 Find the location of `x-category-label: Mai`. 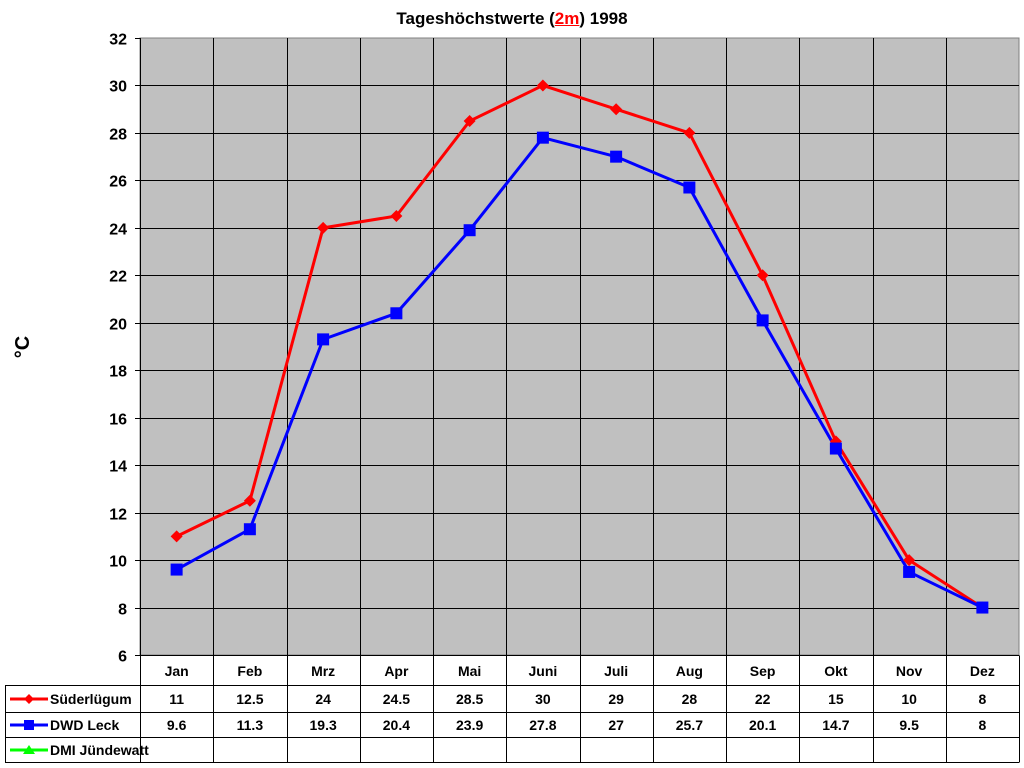

x-category-label: Mai is located at coordinates (469, 671).